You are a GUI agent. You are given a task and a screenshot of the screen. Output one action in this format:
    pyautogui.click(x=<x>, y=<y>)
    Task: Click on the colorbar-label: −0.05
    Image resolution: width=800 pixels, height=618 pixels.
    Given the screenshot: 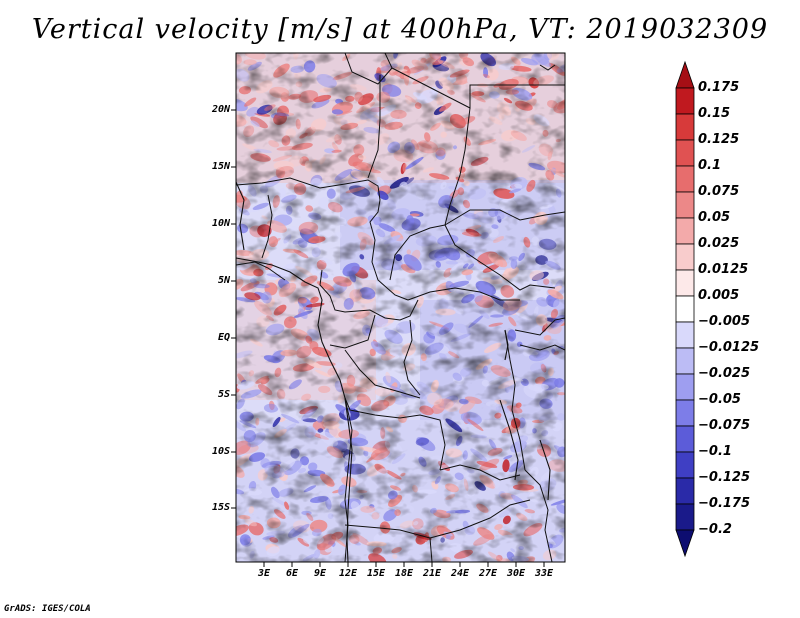 What is the action you would take?
    pyautogui.click(x=719, y=399)
    